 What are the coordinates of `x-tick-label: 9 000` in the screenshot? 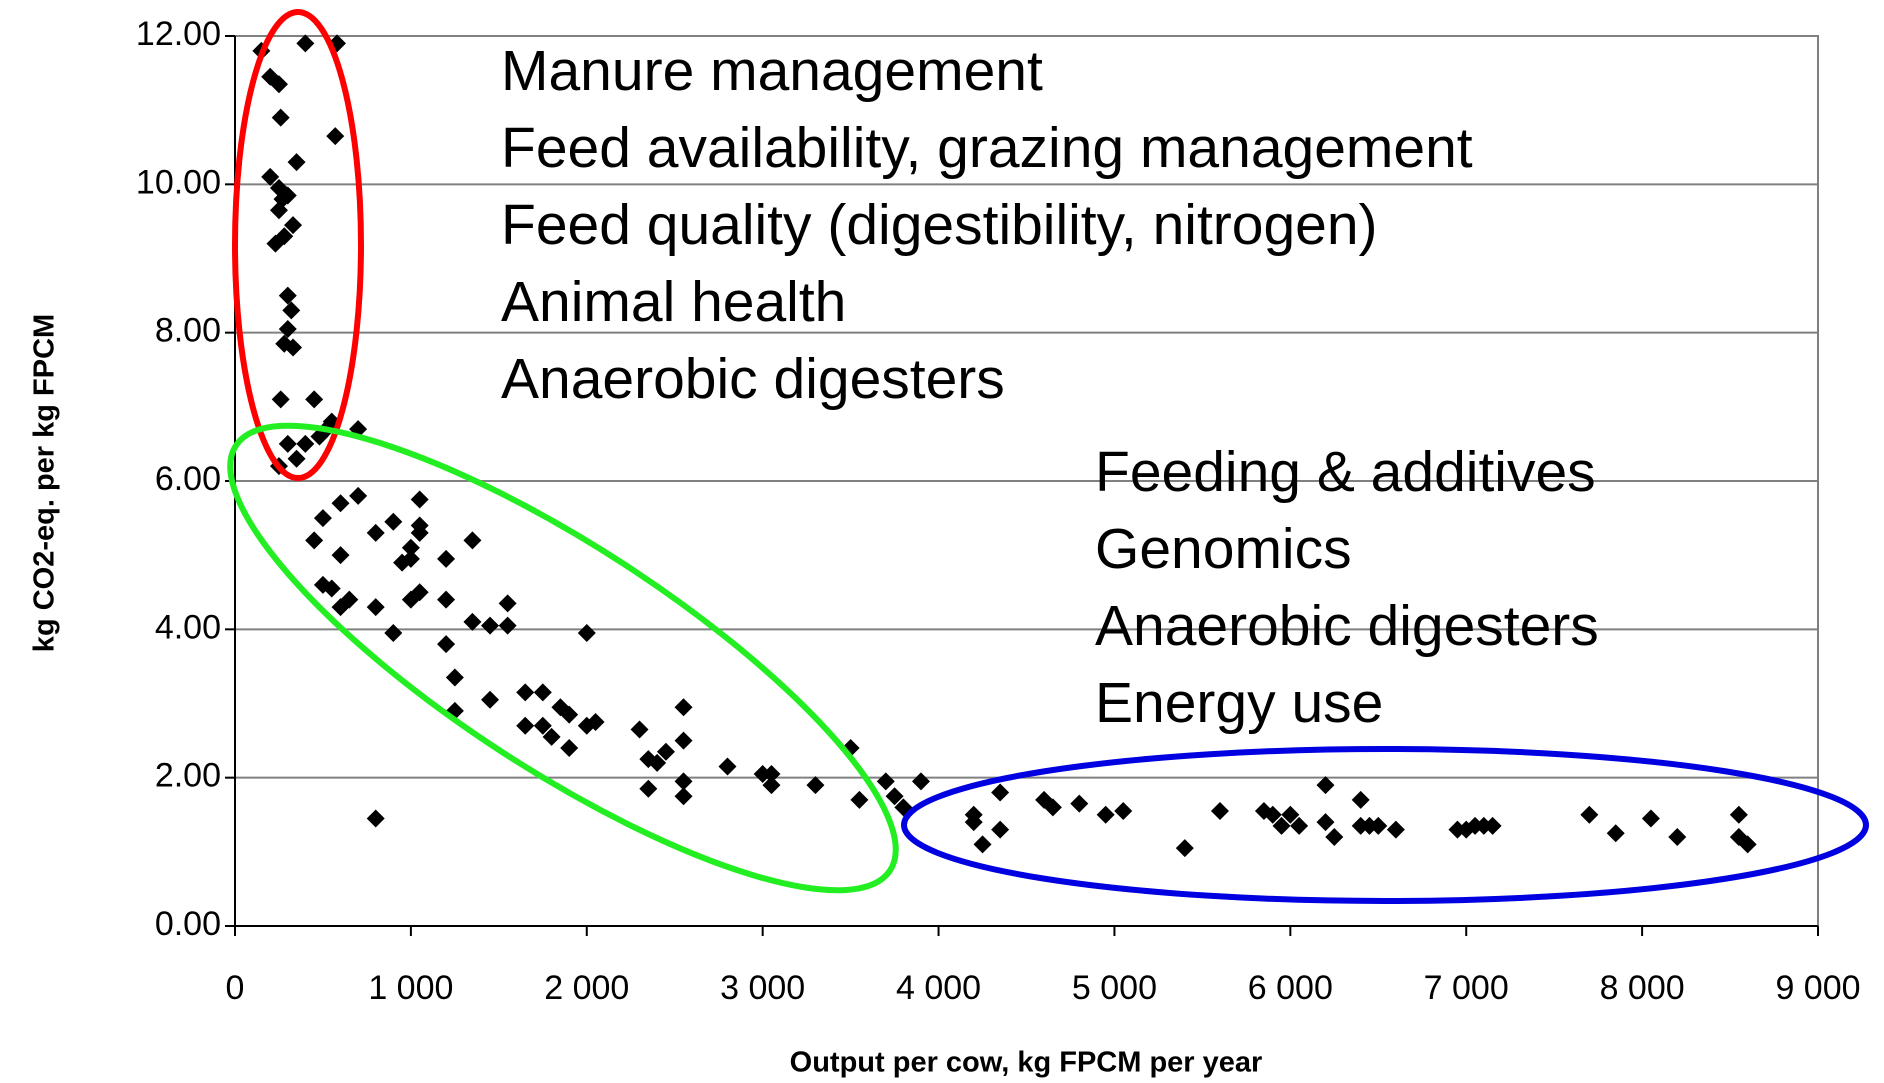 It's located at (1817, 988).